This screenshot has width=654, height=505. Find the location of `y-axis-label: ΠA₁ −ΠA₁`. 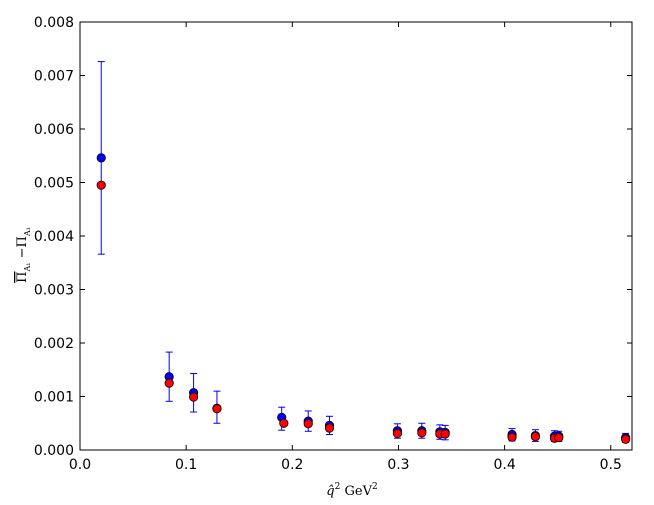

y-axis-label: ΠA₁ −ΠA₁ is located at coordinates (23, 255).